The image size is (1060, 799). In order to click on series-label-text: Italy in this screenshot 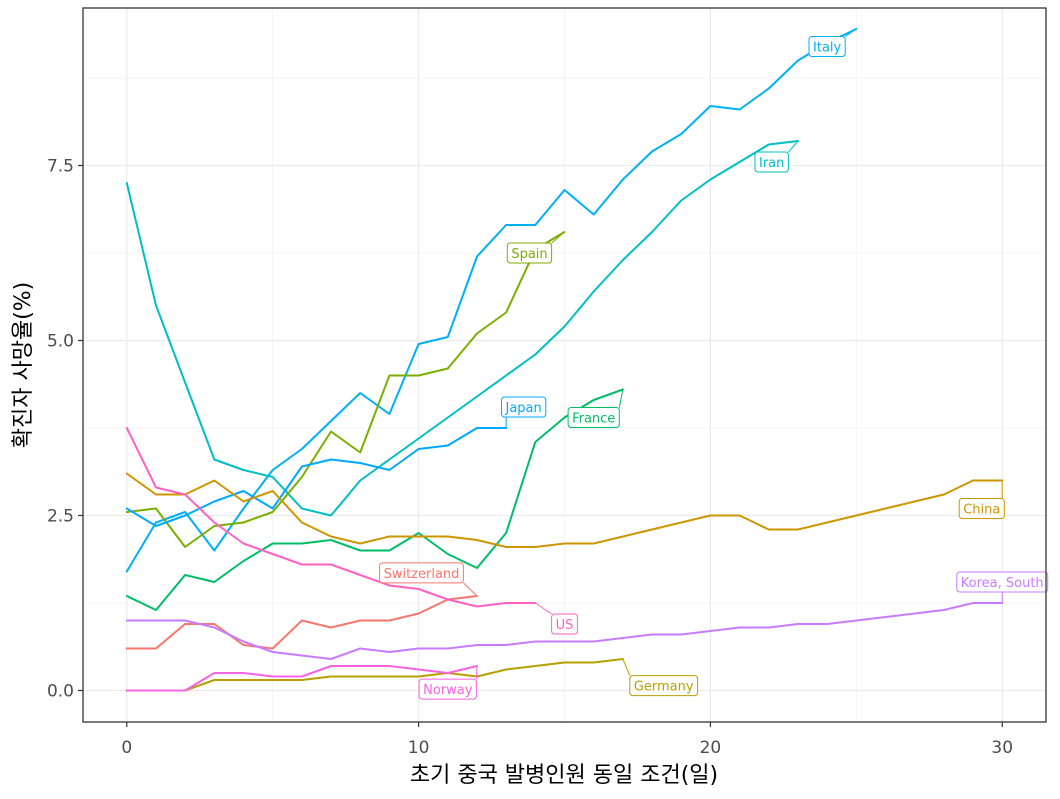, I will do `click(827, 48)`.